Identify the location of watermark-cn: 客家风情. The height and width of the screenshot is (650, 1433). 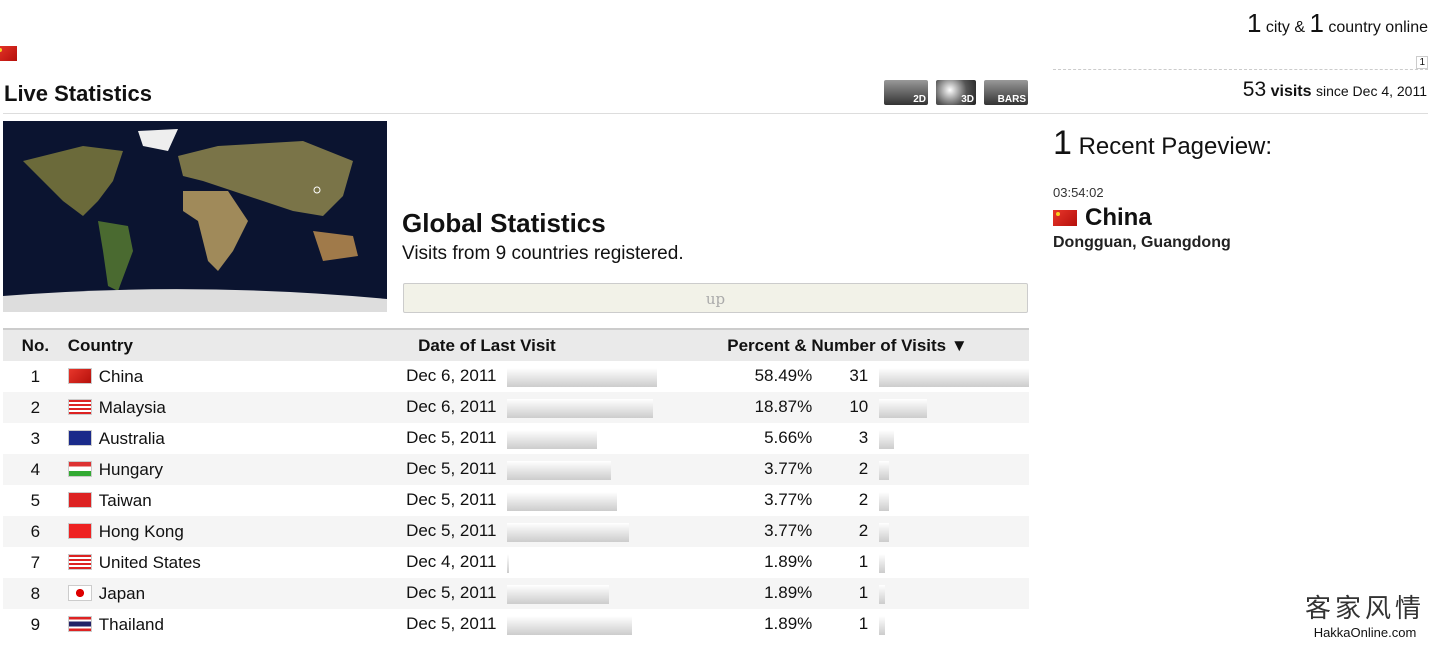
(1364, 609).